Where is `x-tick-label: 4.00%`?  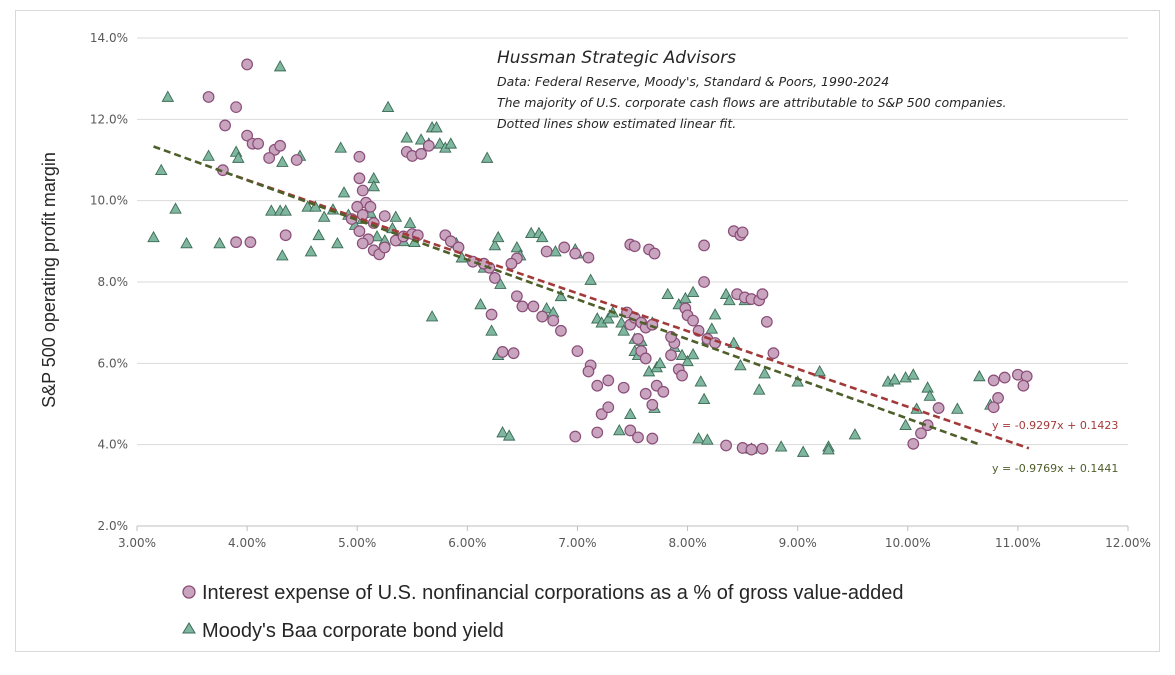 x-tick-label: 4.00% is located at coordinates (247, 543).